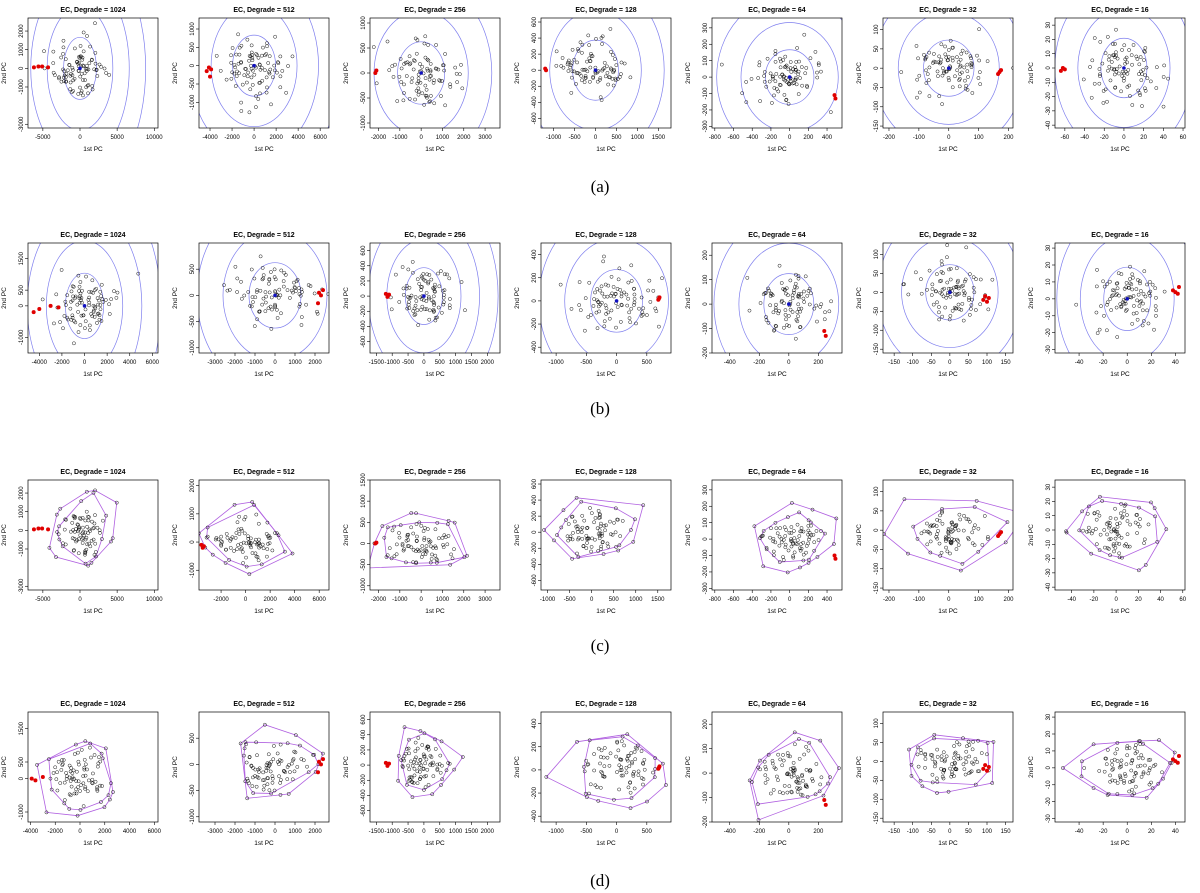 This screenshot has height=893, width=1200. What do you see at coordinates (364, 734) in the screenshot?
I see `y-tick-label: 400` at bounding box center [364, 734].